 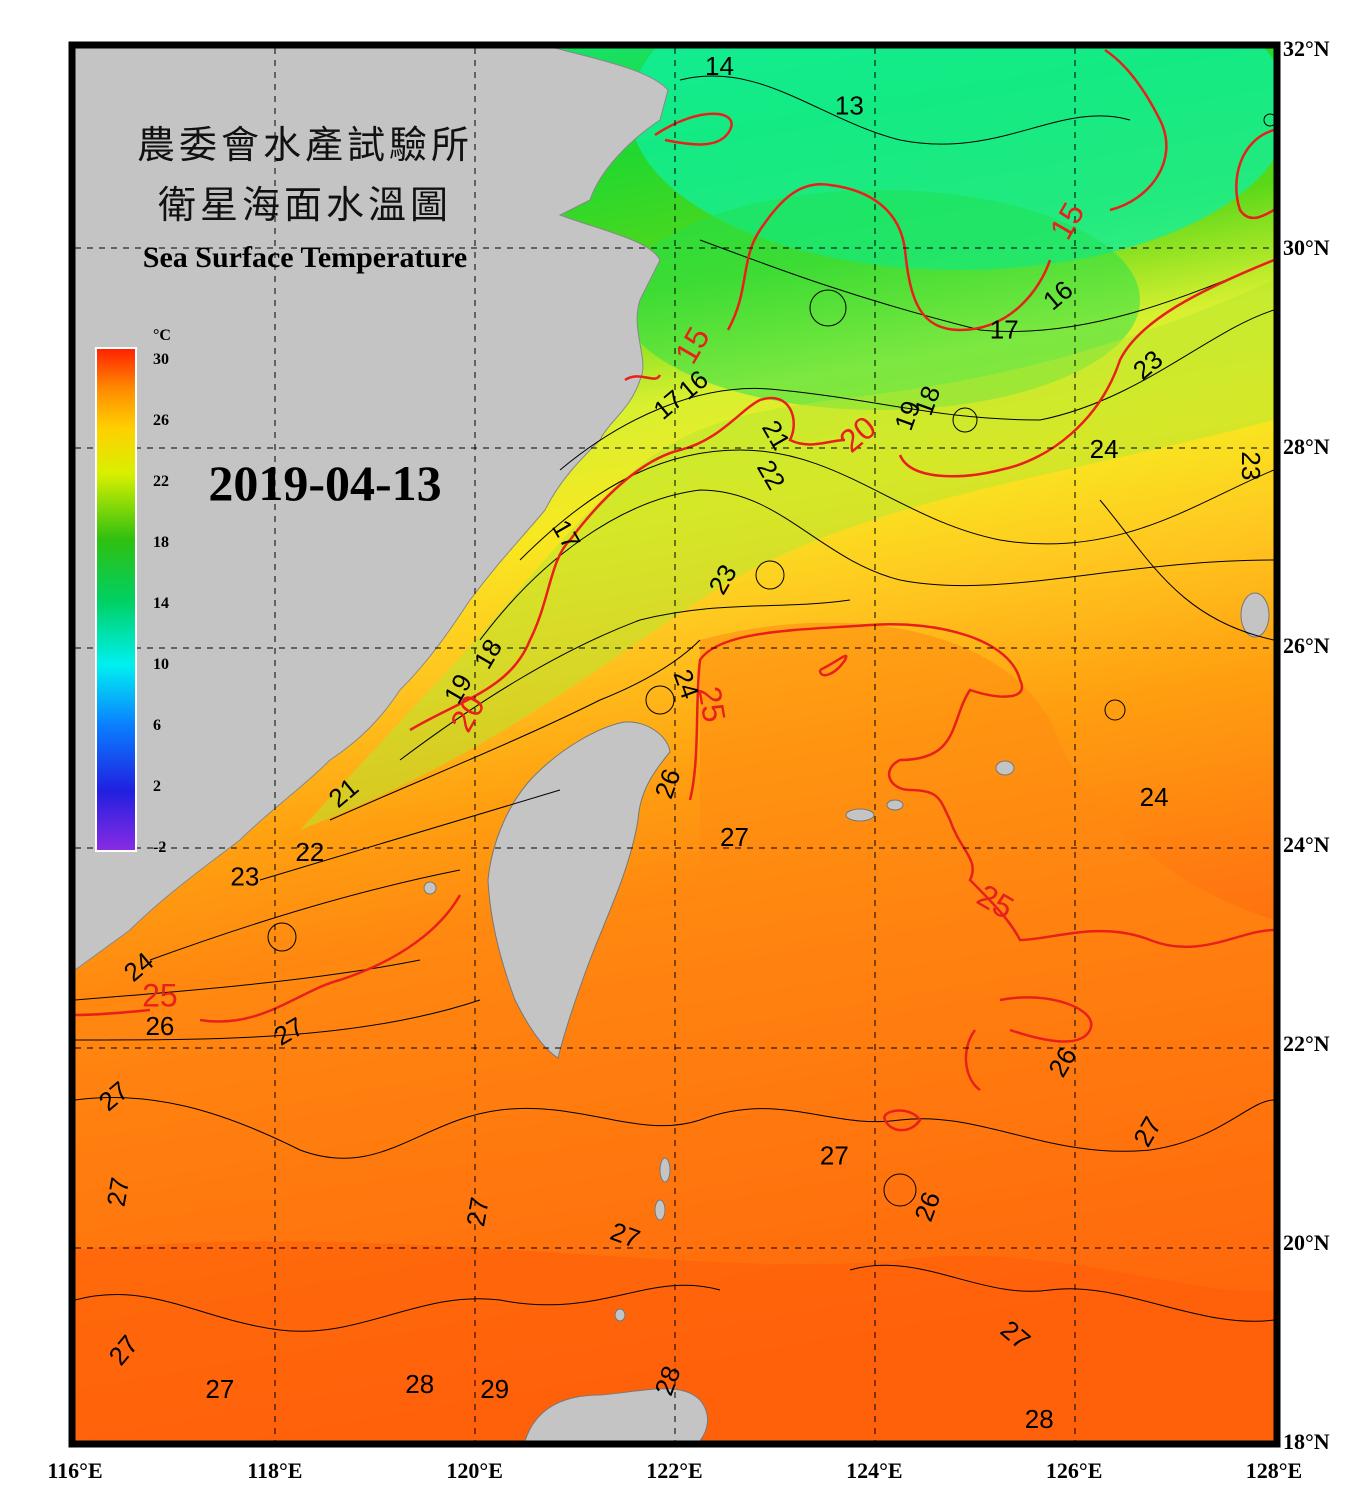 I want to click on latitude-label: 32°N, so click(x=1306, y=48).